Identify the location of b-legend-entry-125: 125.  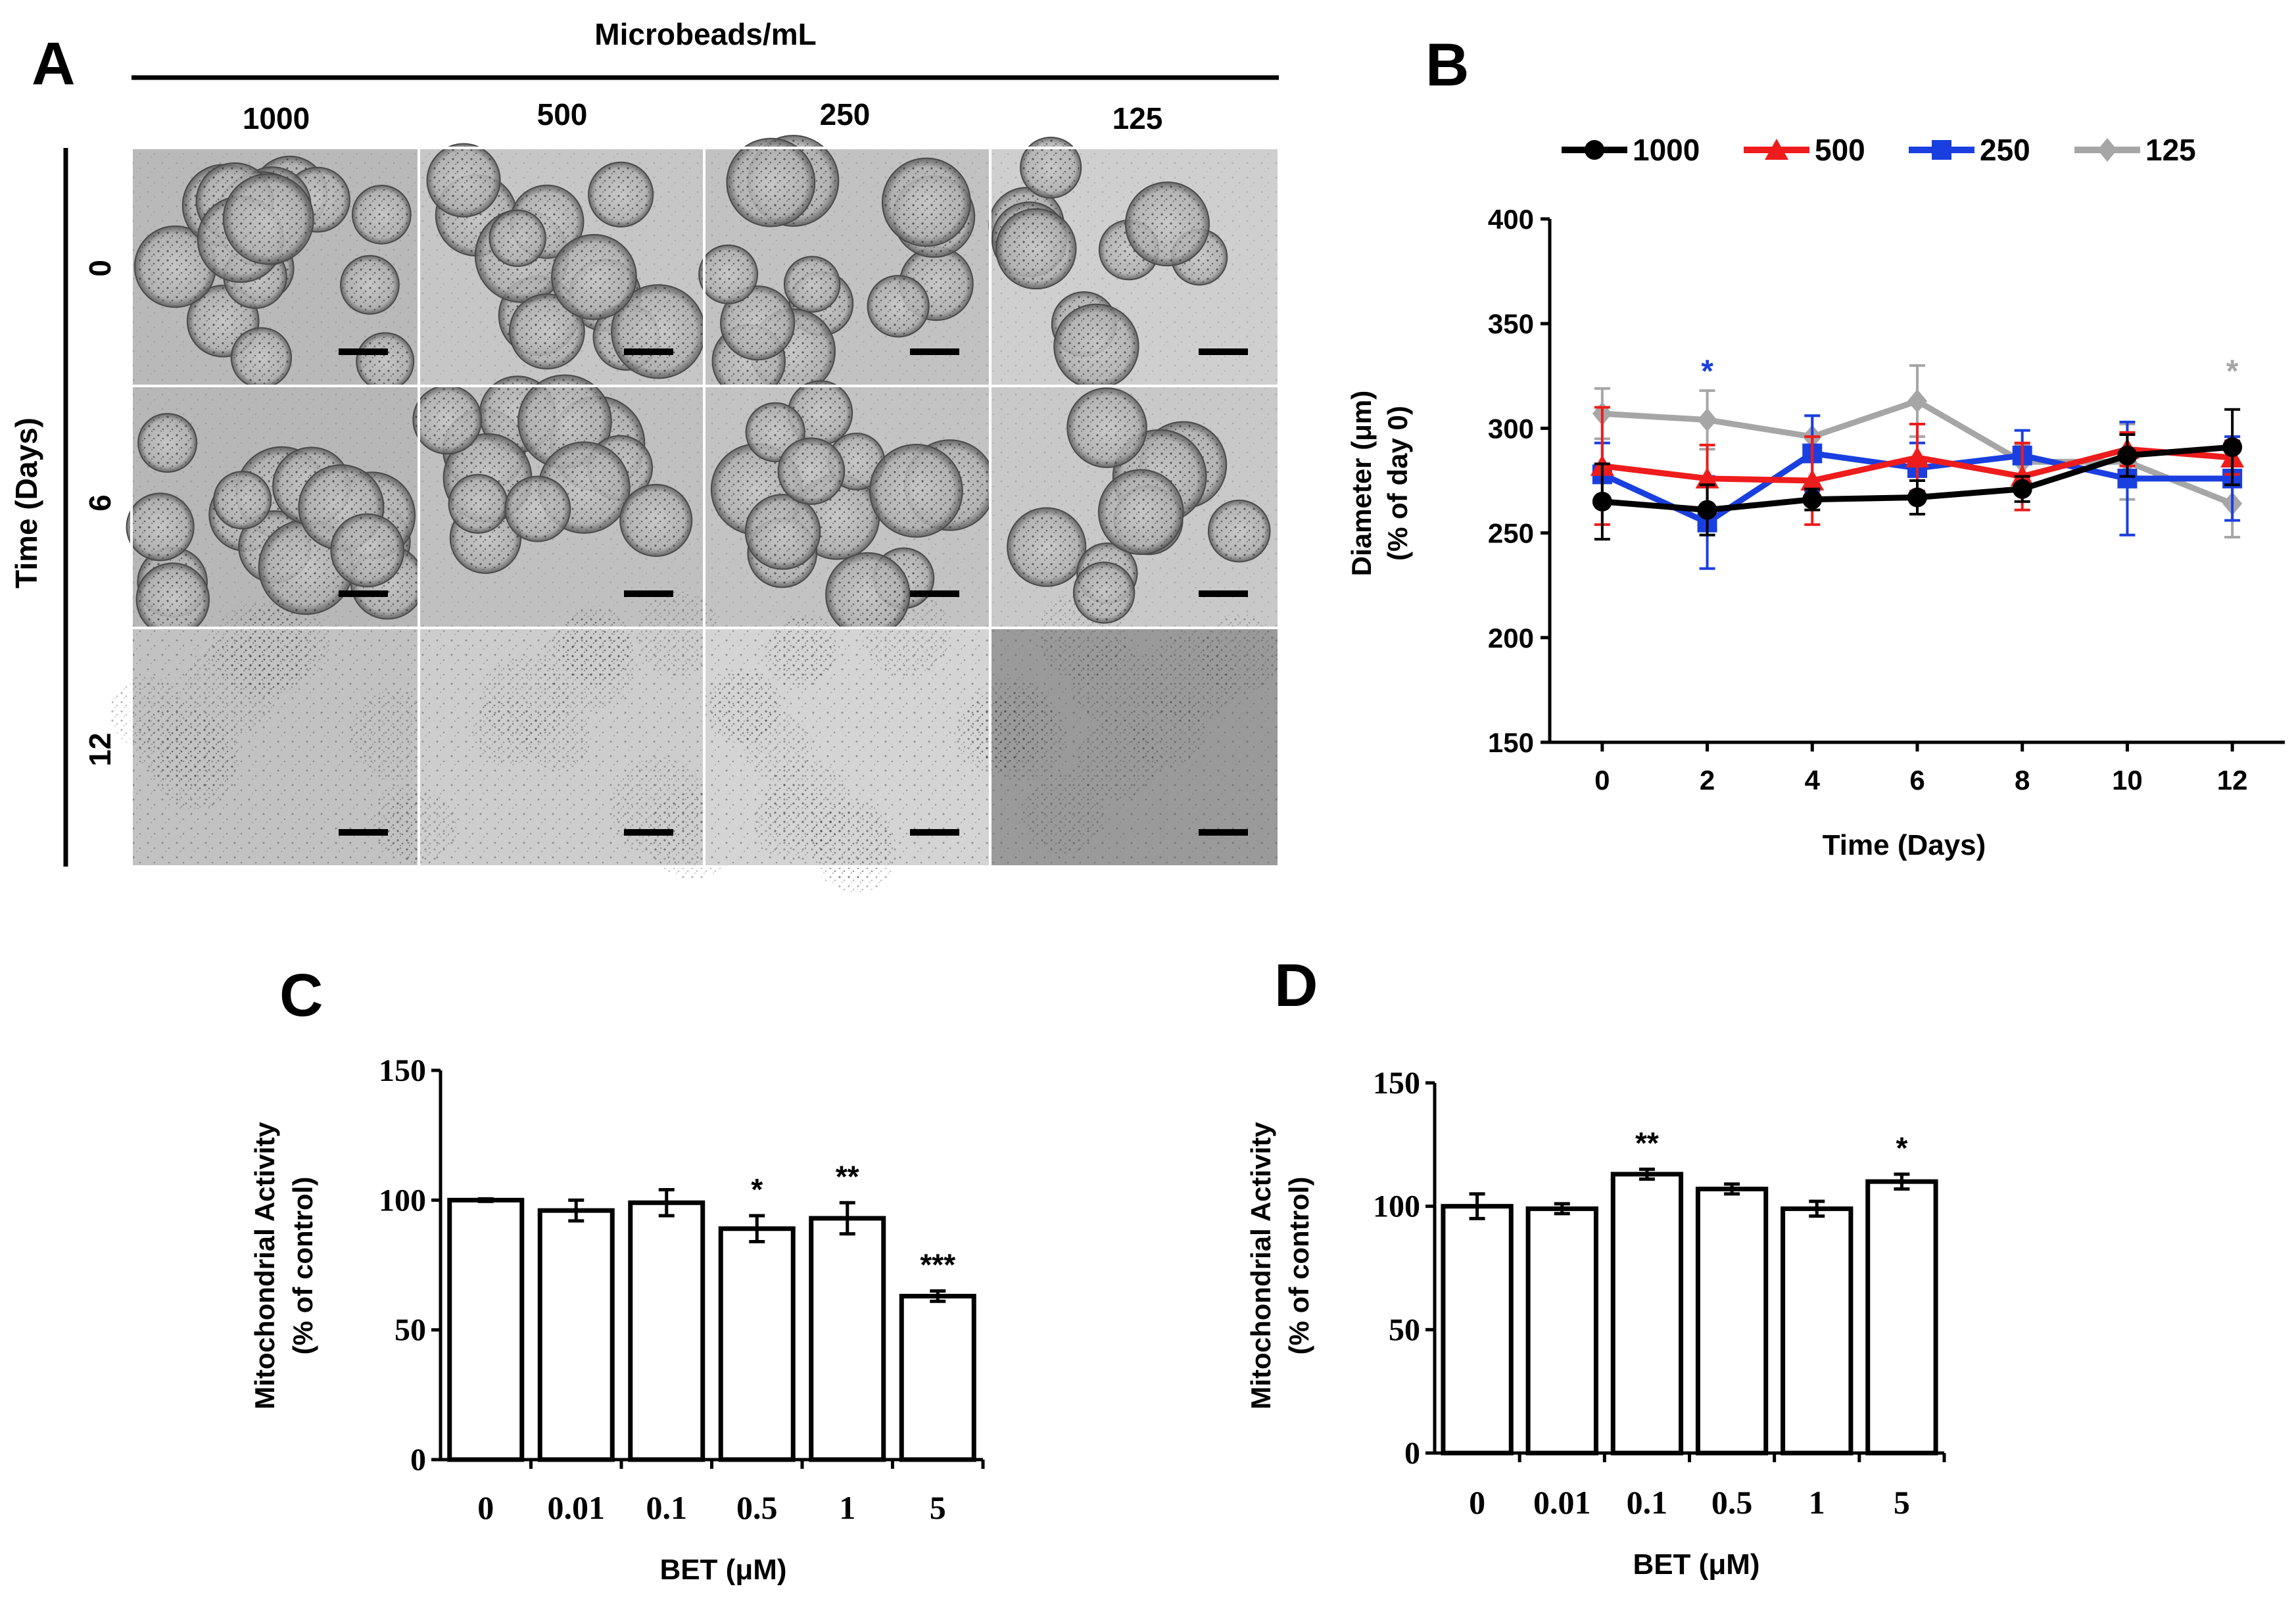
(2135, 150).